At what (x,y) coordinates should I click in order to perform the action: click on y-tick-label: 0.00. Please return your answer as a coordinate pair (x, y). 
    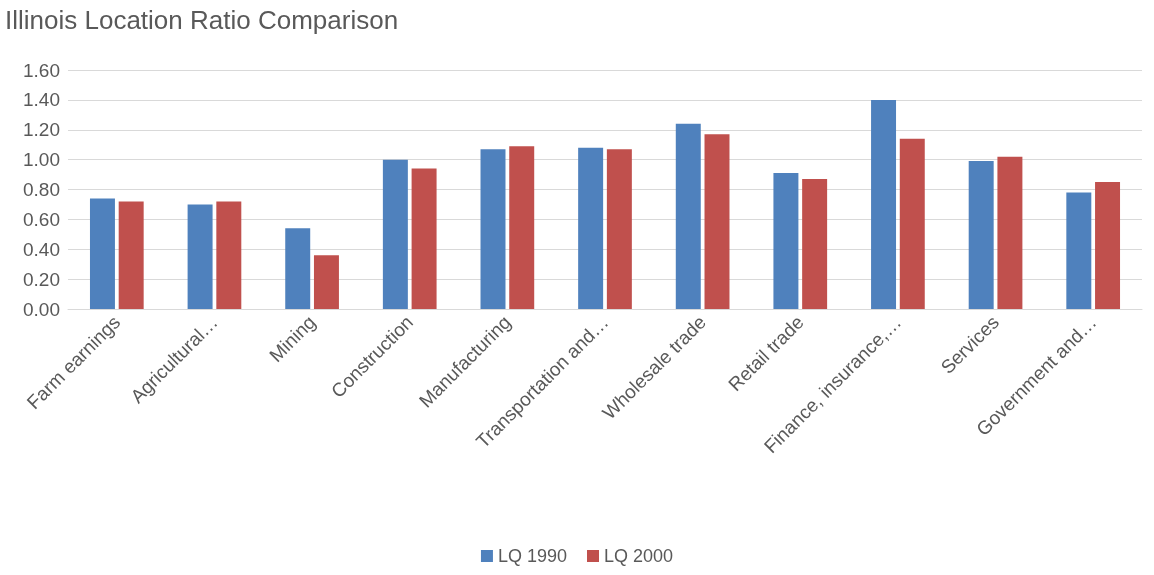
    Looking at the image, I should click on (41, 309).